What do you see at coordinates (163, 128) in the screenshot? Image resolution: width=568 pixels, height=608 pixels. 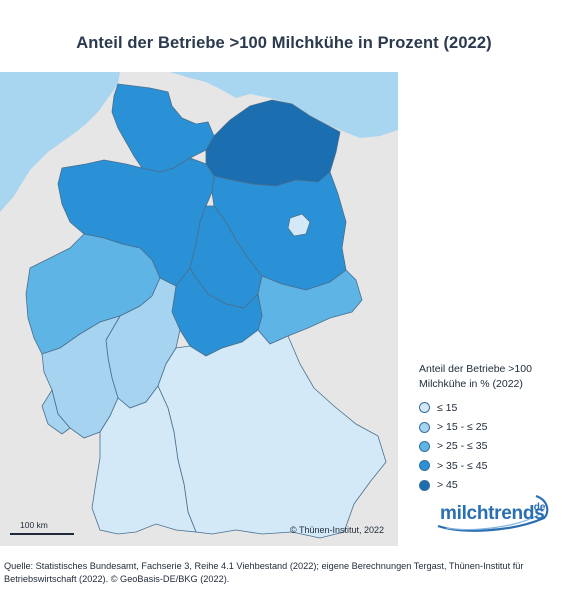 I see `region-schleswig-holstein` at bounding box center [163, 128].